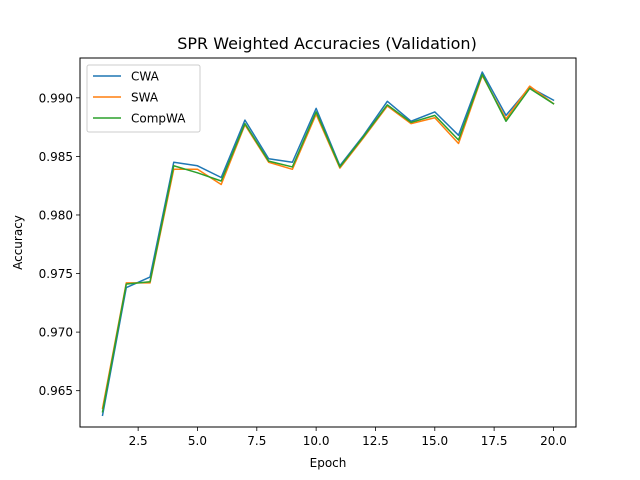 The height and width of the screenshot is (480, 640). I want to click on chart-title: SPR Weighted Accuracies (Validation), so click(327, 43).